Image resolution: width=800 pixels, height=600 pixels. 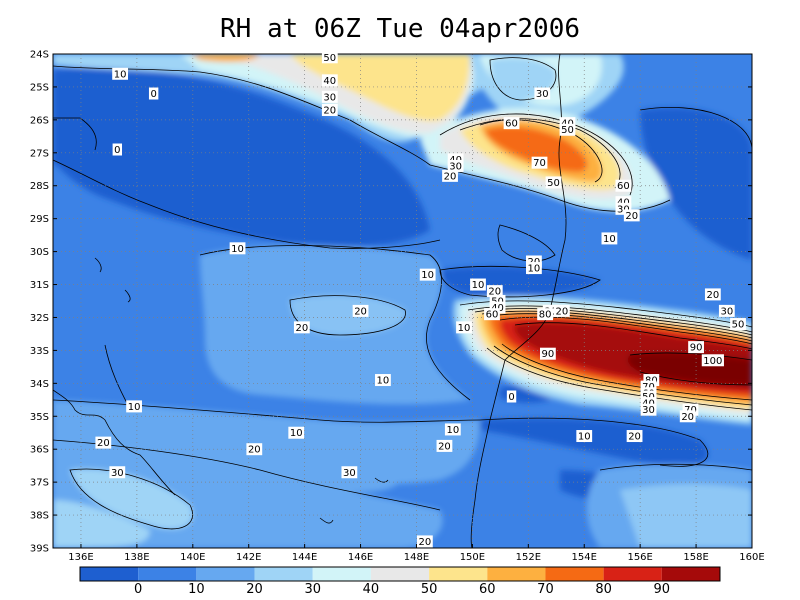 What do you see at coordinates (39, 417) in the screenshot?
I see `lat-tick-label: 35S` at bounding box center [39, 417].